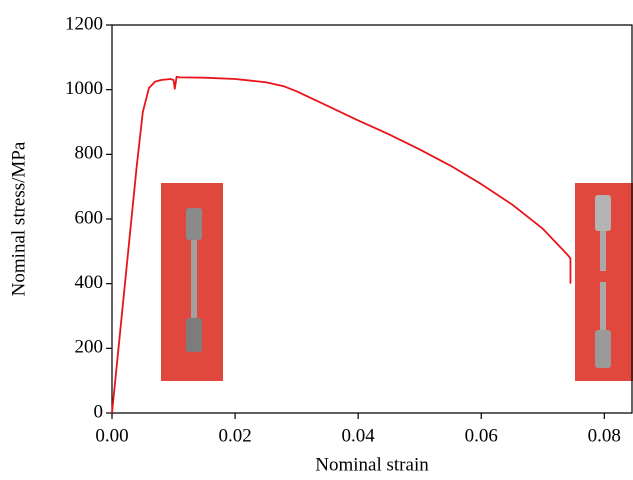  What do you see at coordinates (481, 435) in the screenshot?
I see `x-tick-label: 0.06` at bounding box center [481, 435].